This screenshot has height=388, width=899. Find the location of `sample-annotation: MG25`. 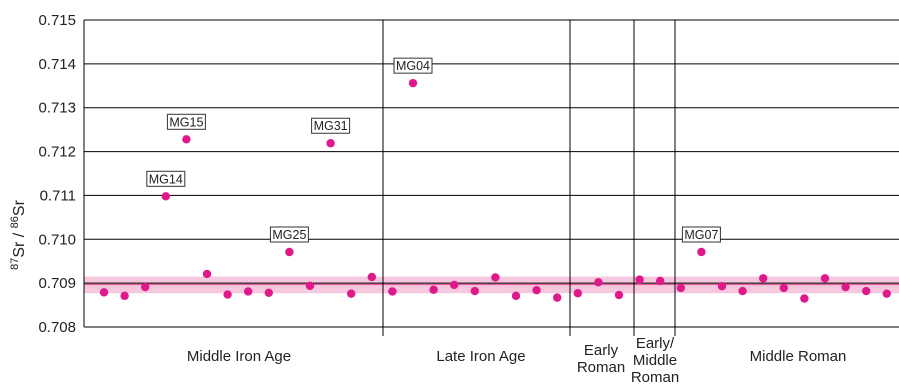

sample-annotation: MG25 is located at coordinates (289, 234).